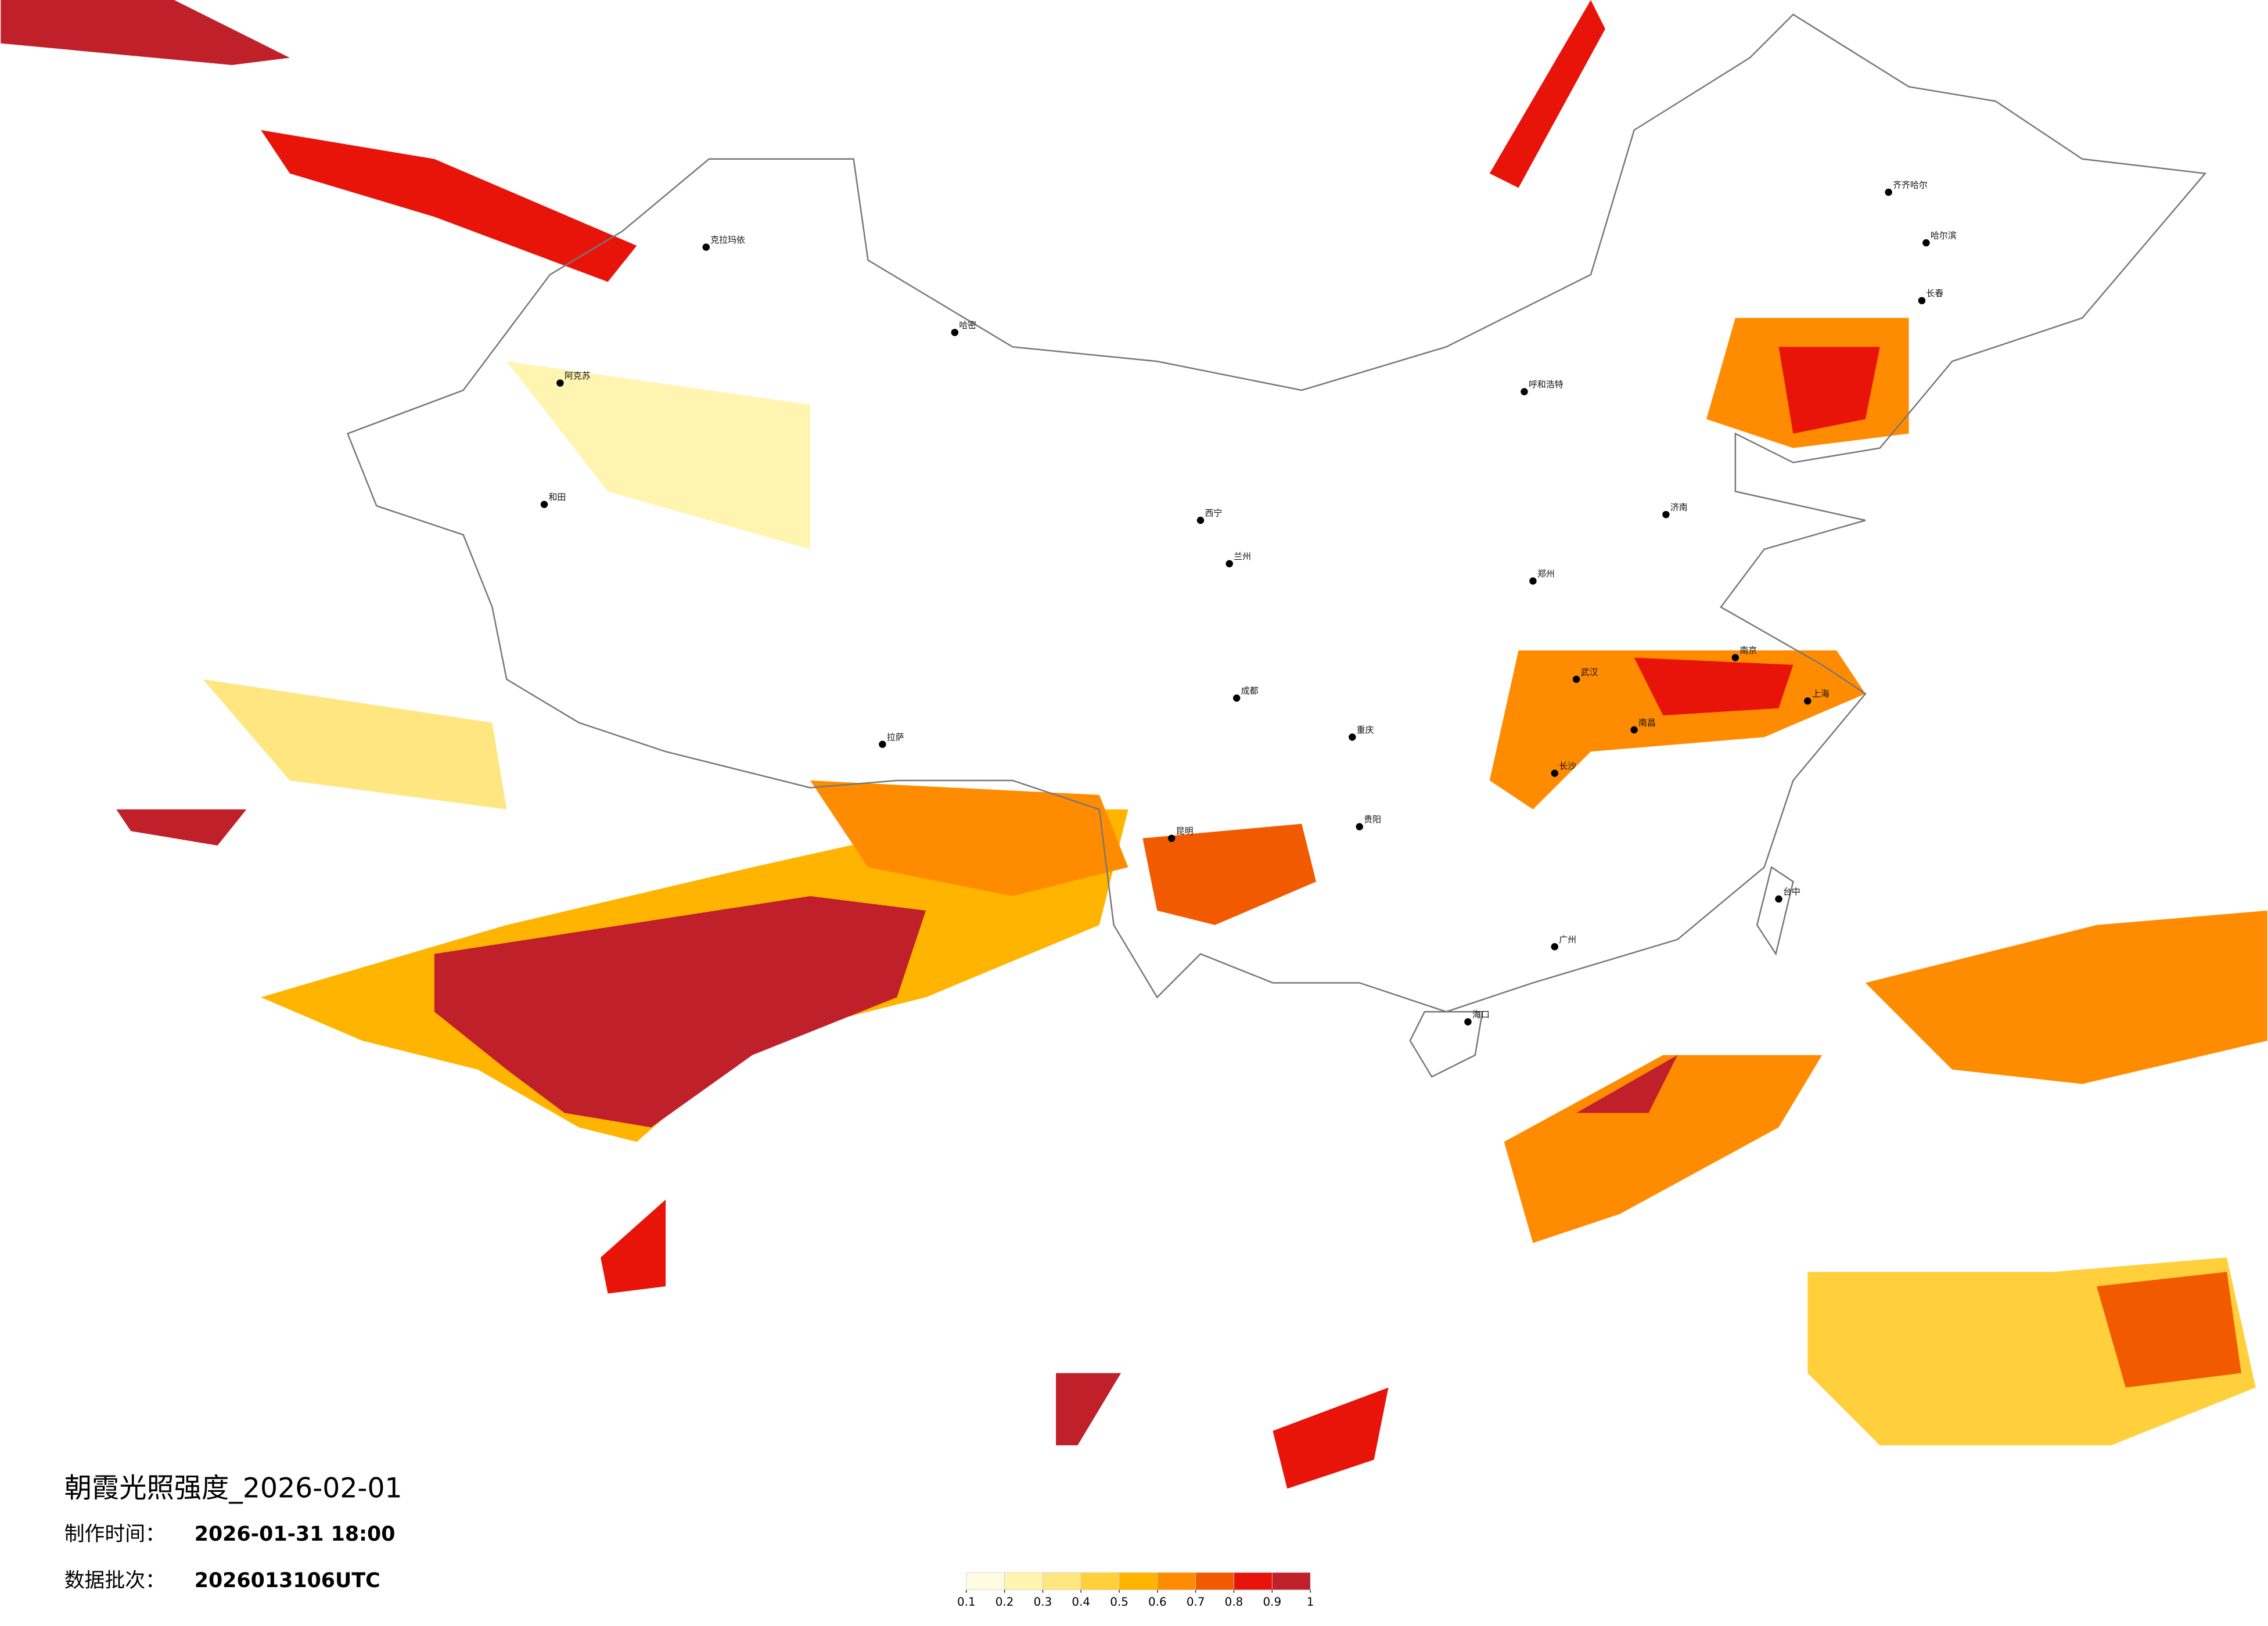 The height and width of the screenshot is (1626, 2268). Describe the element at coordinates (895, 737) in the screenshot. I see `city-label: 拉萨` at that location.